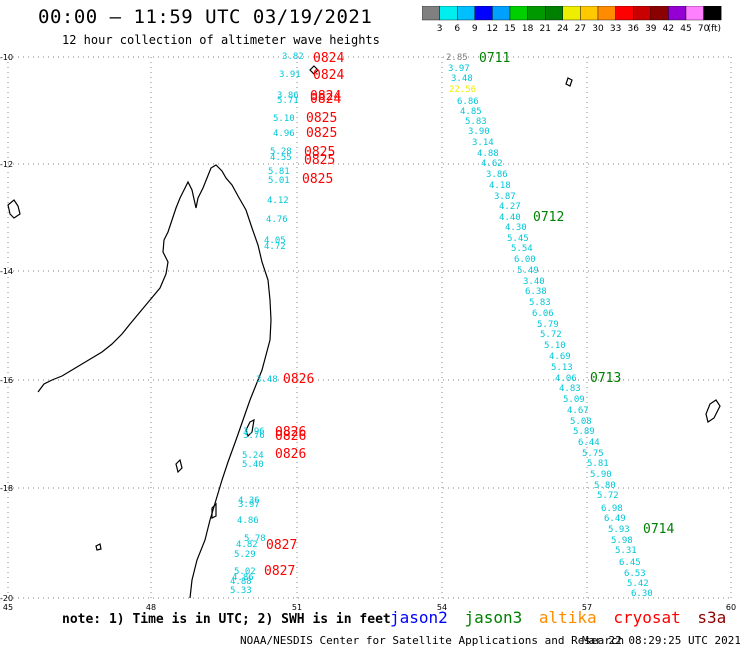 This screenshot has height=650, width=740. What do you see at coordinates (6, 488) in the screenshot?
I see `lat-label: -18` at bounding box center [6, 488].